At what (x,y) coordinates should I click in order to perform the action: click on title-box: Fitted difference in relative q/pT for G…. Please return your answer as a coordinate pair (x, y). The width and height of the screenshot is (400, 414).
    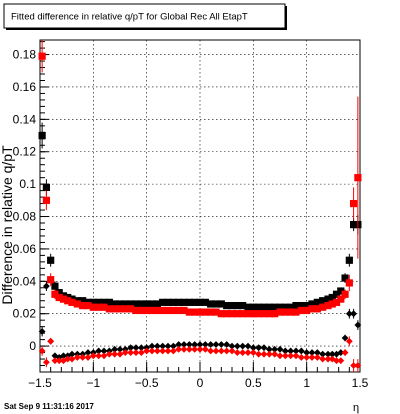
    Looking at the image, I should click on (145, 16).